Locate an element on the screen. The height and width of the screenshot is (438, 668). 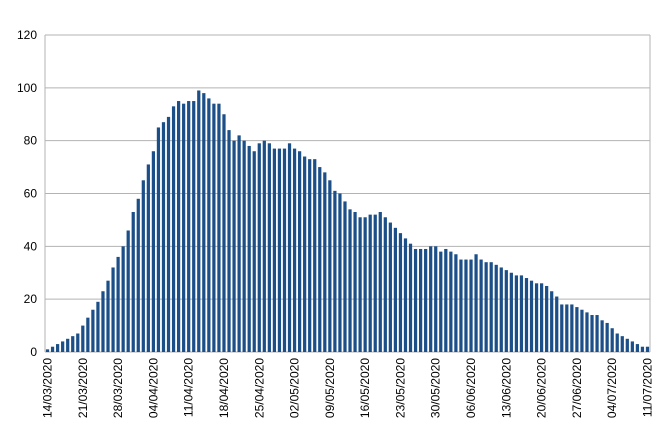
x-tick-label: 27/06/2020 is located at coordinates (577, 388).